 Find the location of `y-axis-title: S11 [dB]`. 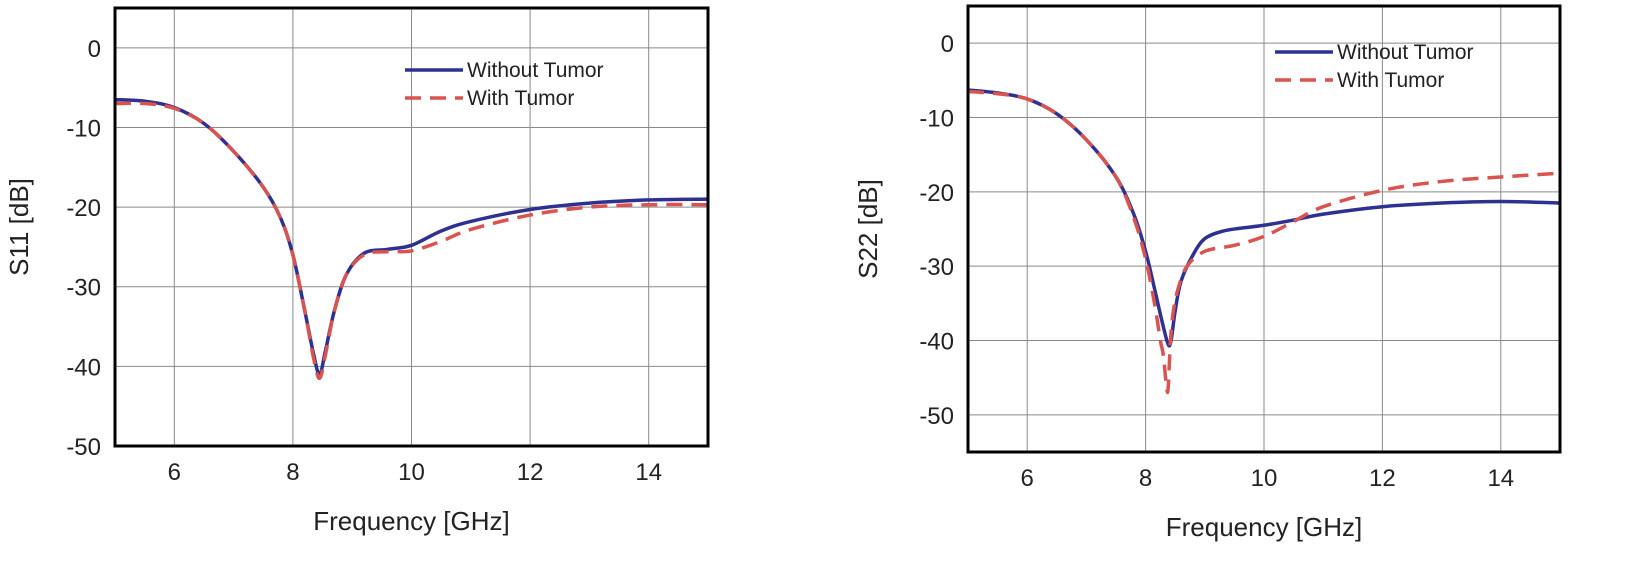

y-axis-title: S11 [dB] is located at coordinates (19, 227).